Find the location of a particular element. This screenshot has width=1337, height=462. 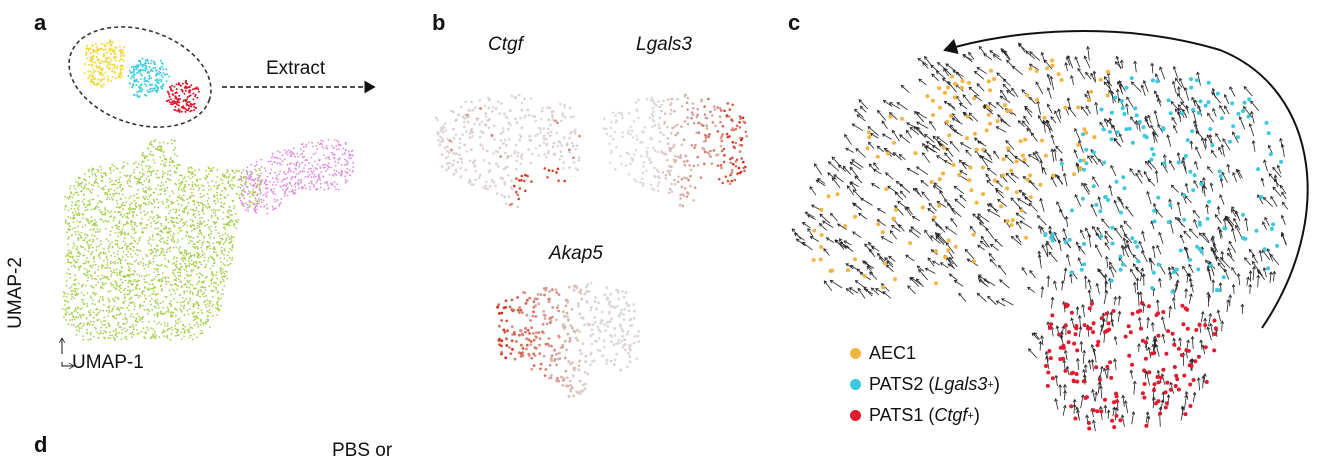

legend-dot-pats2 is located at coordinates (855, 384).